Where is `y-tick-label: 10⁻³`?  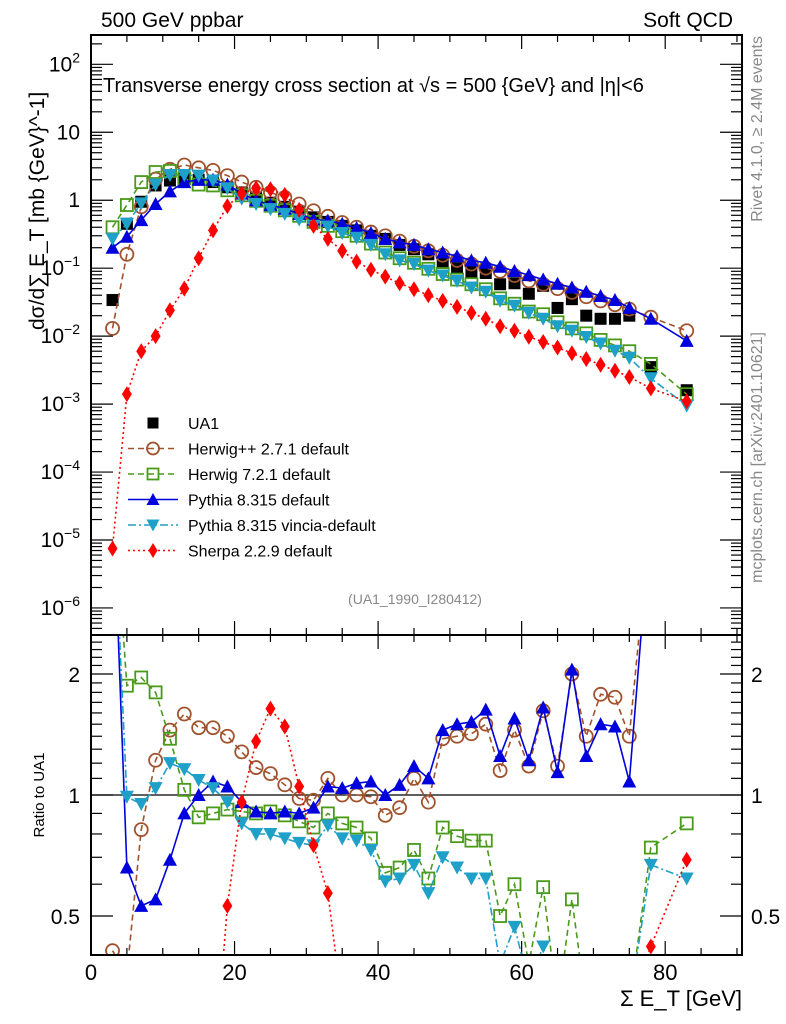 y-tick-label: 10⁻³ is located at coordinates (61, 402).